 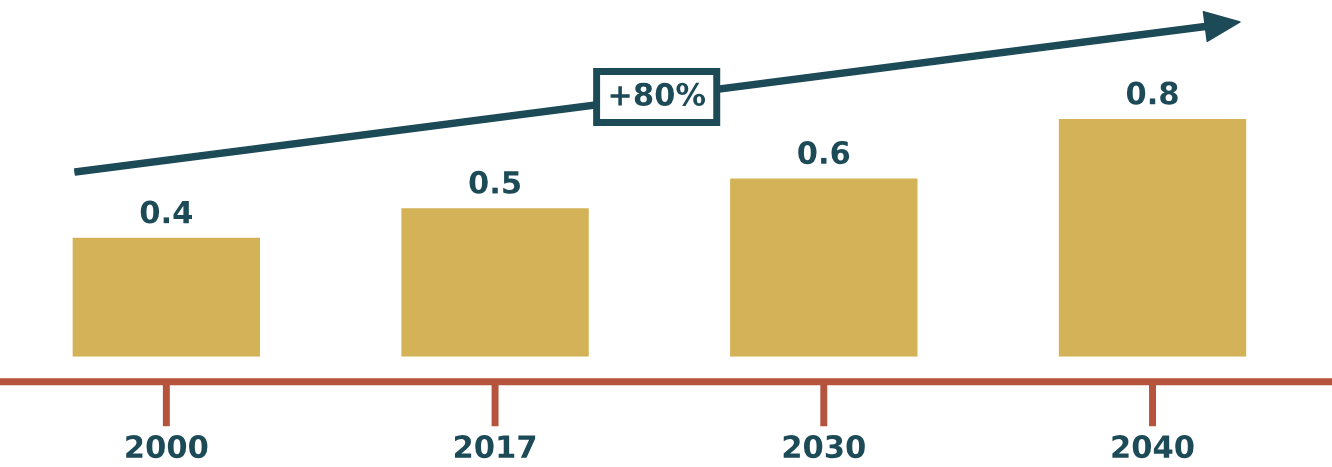 What do you see at coordinates (167, 447) in the screenshot?
I see `x-tick-label: 2000` at bounding box center [167, 447].